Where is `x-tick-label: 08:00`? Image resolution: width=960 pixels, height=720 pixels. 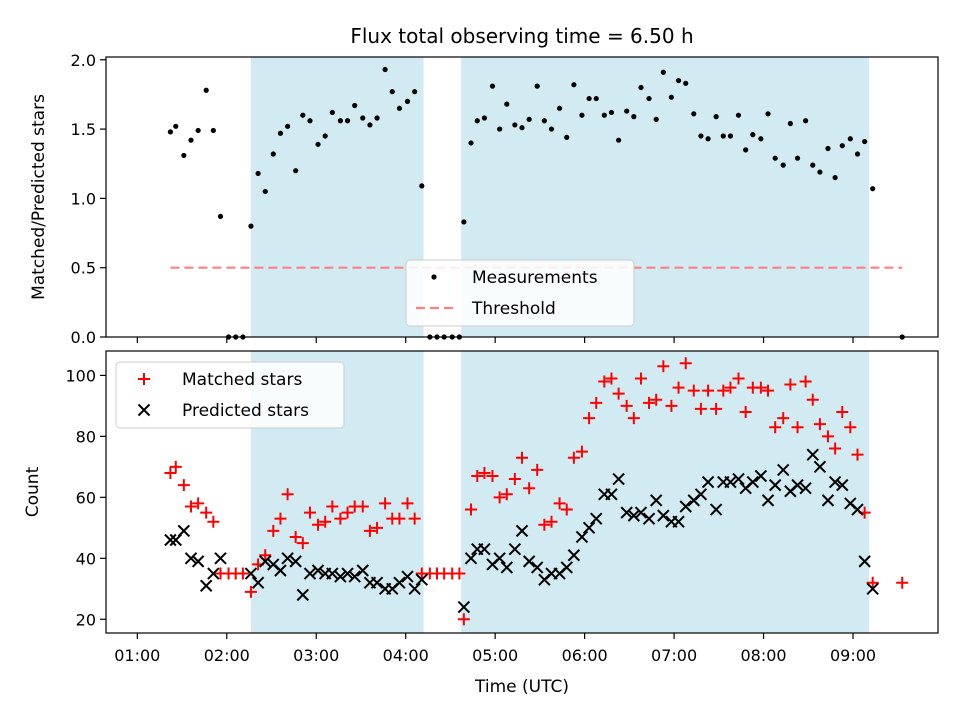
x-tick-label: 08:00 is located at coordinates (763, 655).